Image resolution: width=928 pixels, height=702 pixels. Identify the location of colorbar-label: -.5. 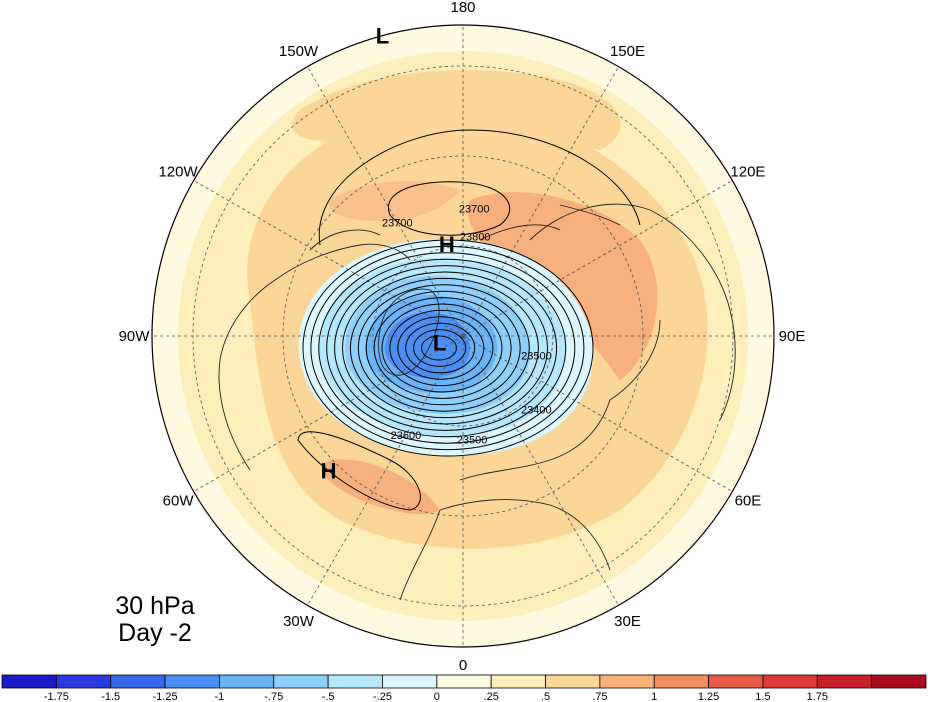
(328, 696).